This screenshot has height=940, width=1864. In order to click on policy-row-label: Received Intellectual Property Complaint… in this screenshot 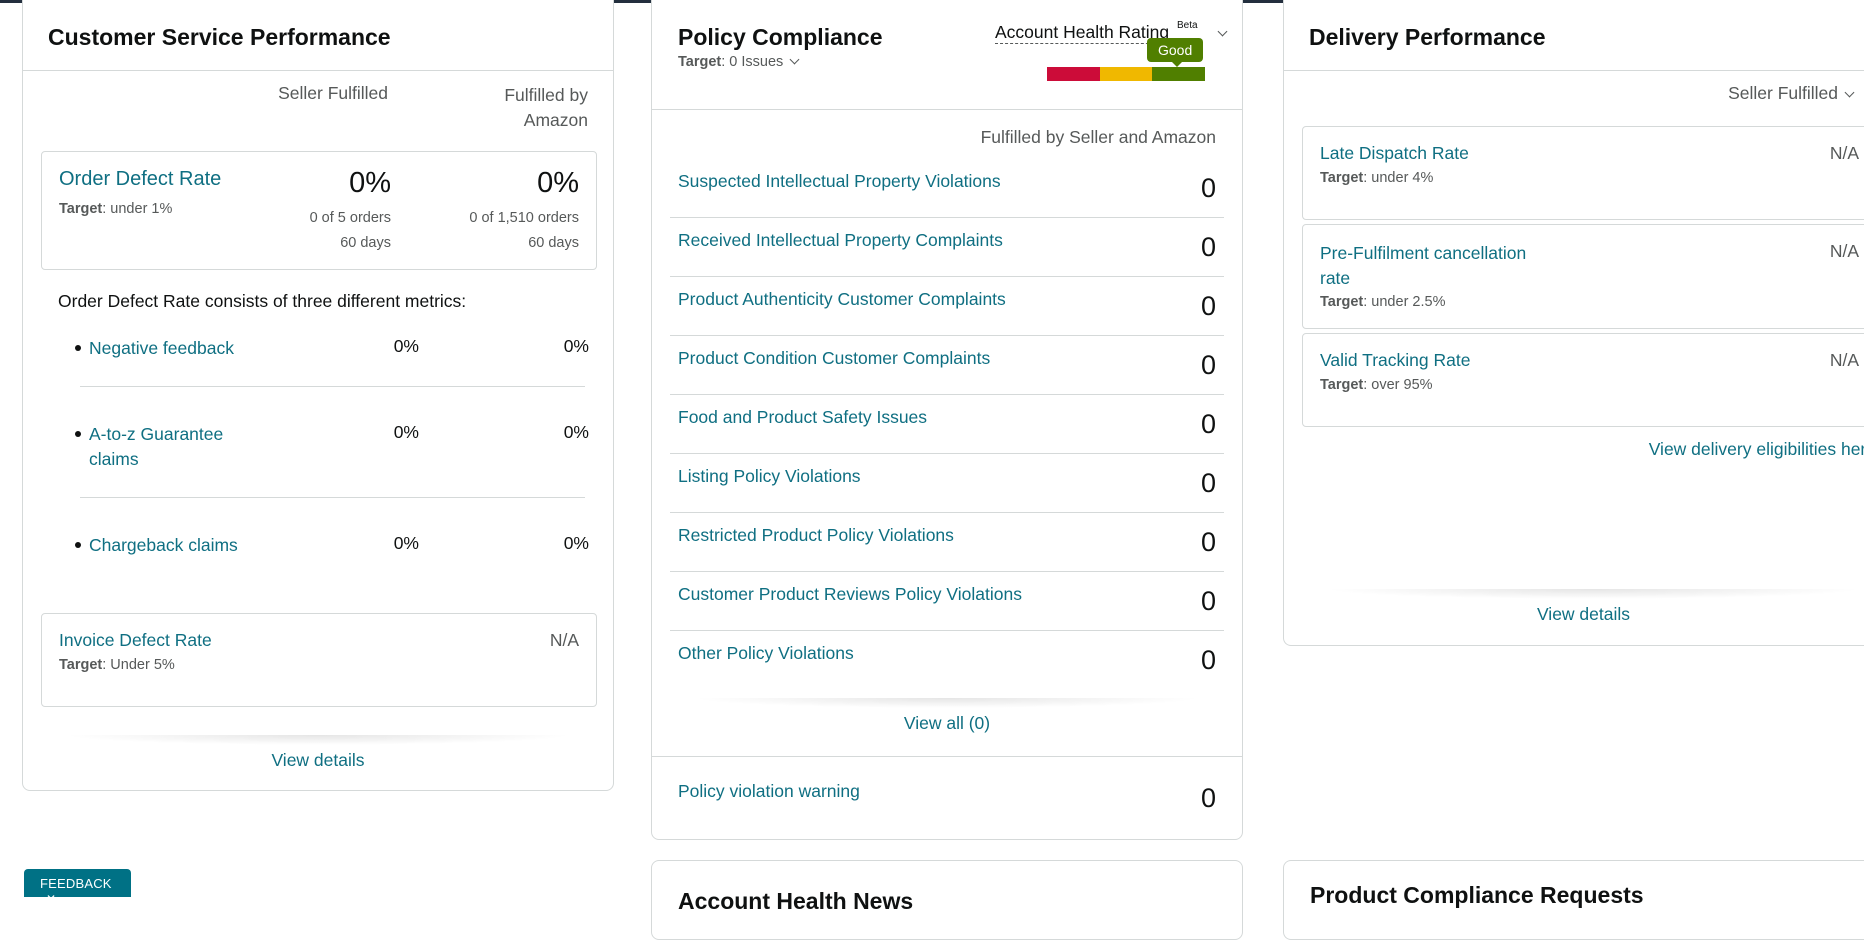, I will do `click(840, 240)`.